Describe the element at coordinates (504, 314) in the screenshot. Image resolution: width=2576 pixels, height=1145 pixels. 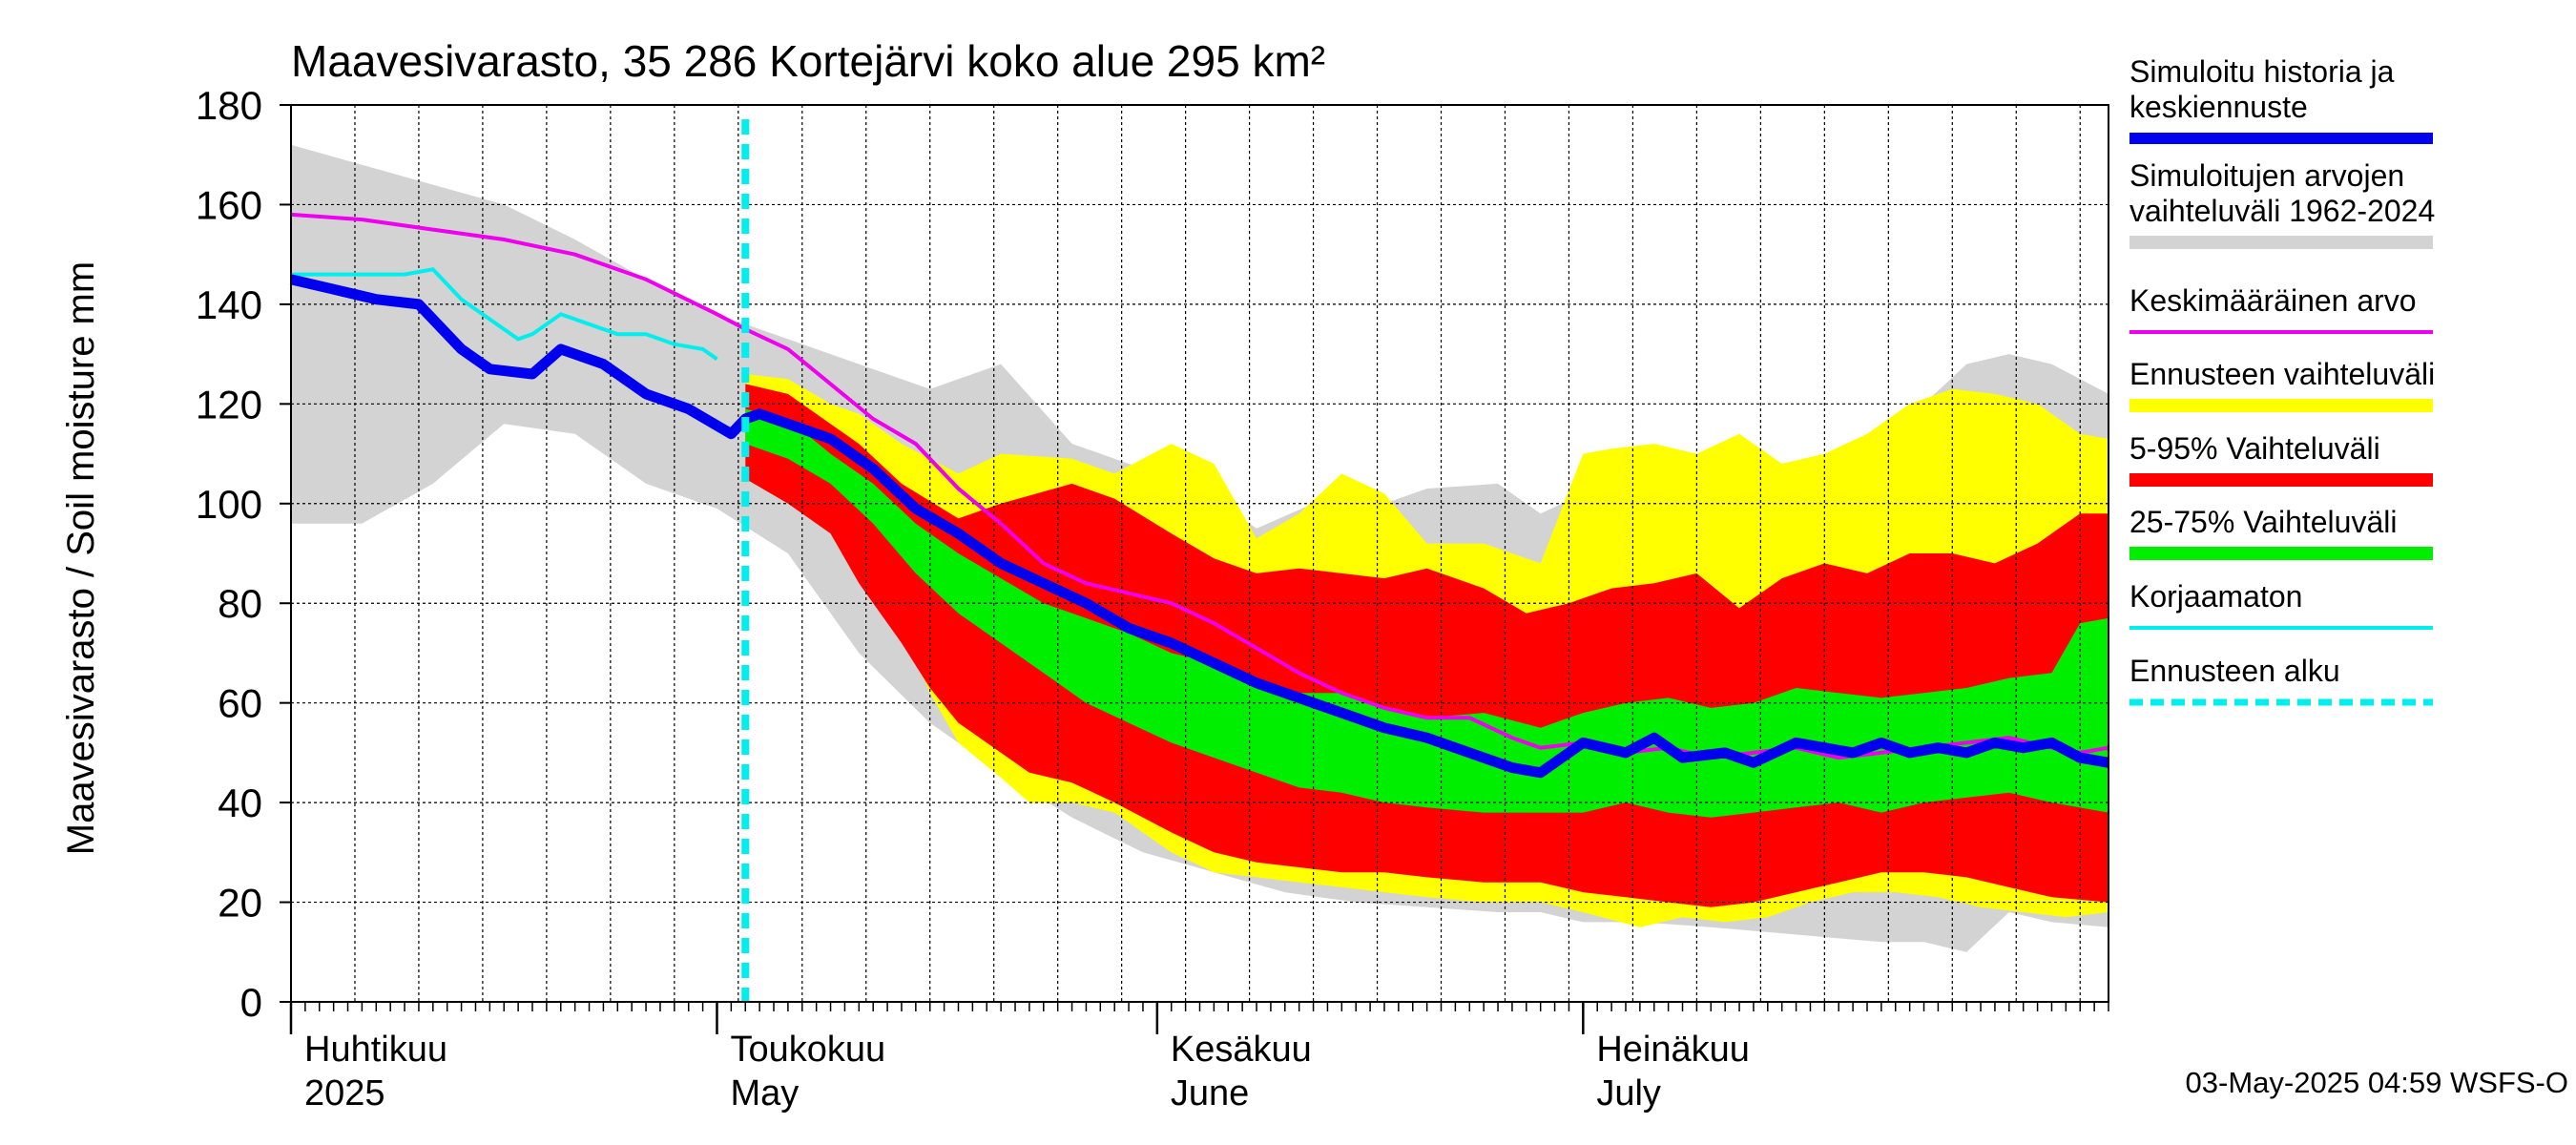
I see `uncorrected-line` at that location.